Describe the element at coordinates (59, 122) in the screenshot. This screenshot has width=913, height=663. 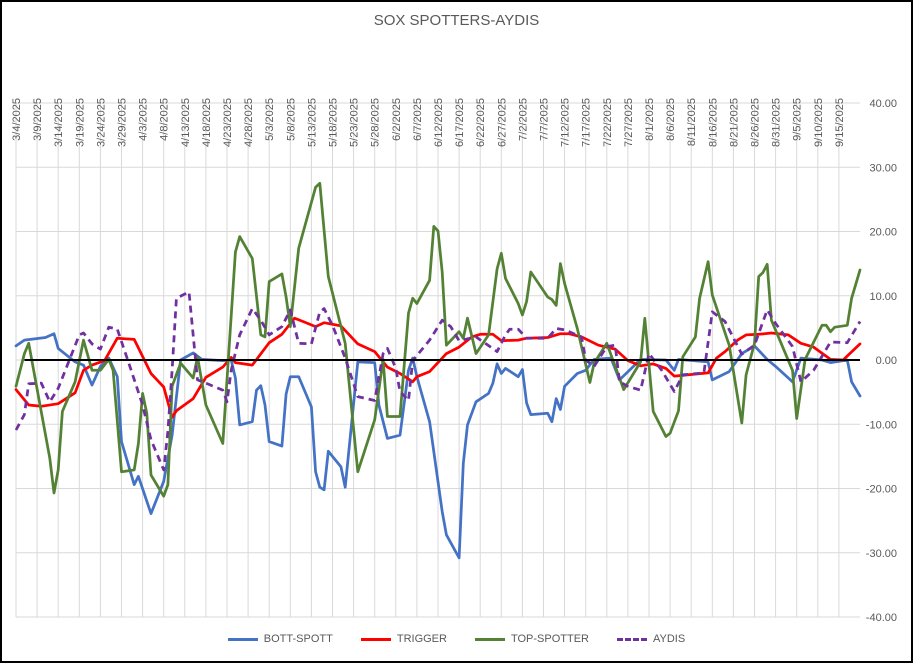
I see `x-tick-label: 3/14/2025` at that location.